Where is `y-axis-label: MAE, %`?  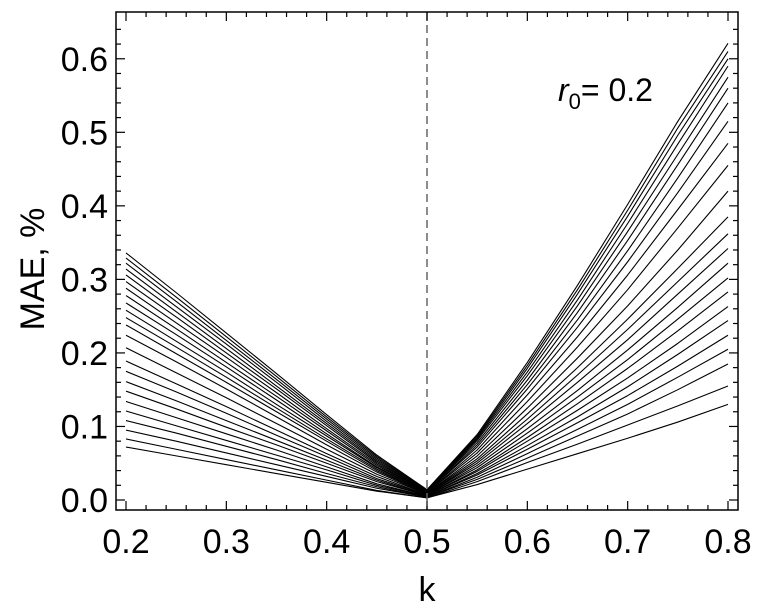
y-axis-label: MAE, % is located at coordinates (33, 269).